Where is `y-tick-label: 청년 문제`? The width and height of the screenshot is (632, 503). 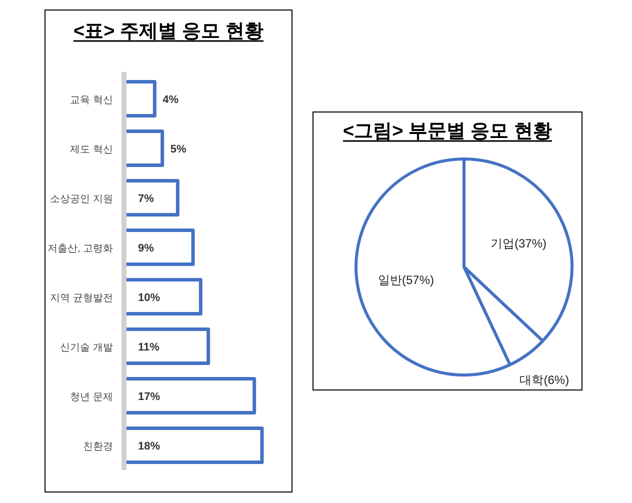
y-tick-label: 청년 문제 is located at coordinates (91, 397).